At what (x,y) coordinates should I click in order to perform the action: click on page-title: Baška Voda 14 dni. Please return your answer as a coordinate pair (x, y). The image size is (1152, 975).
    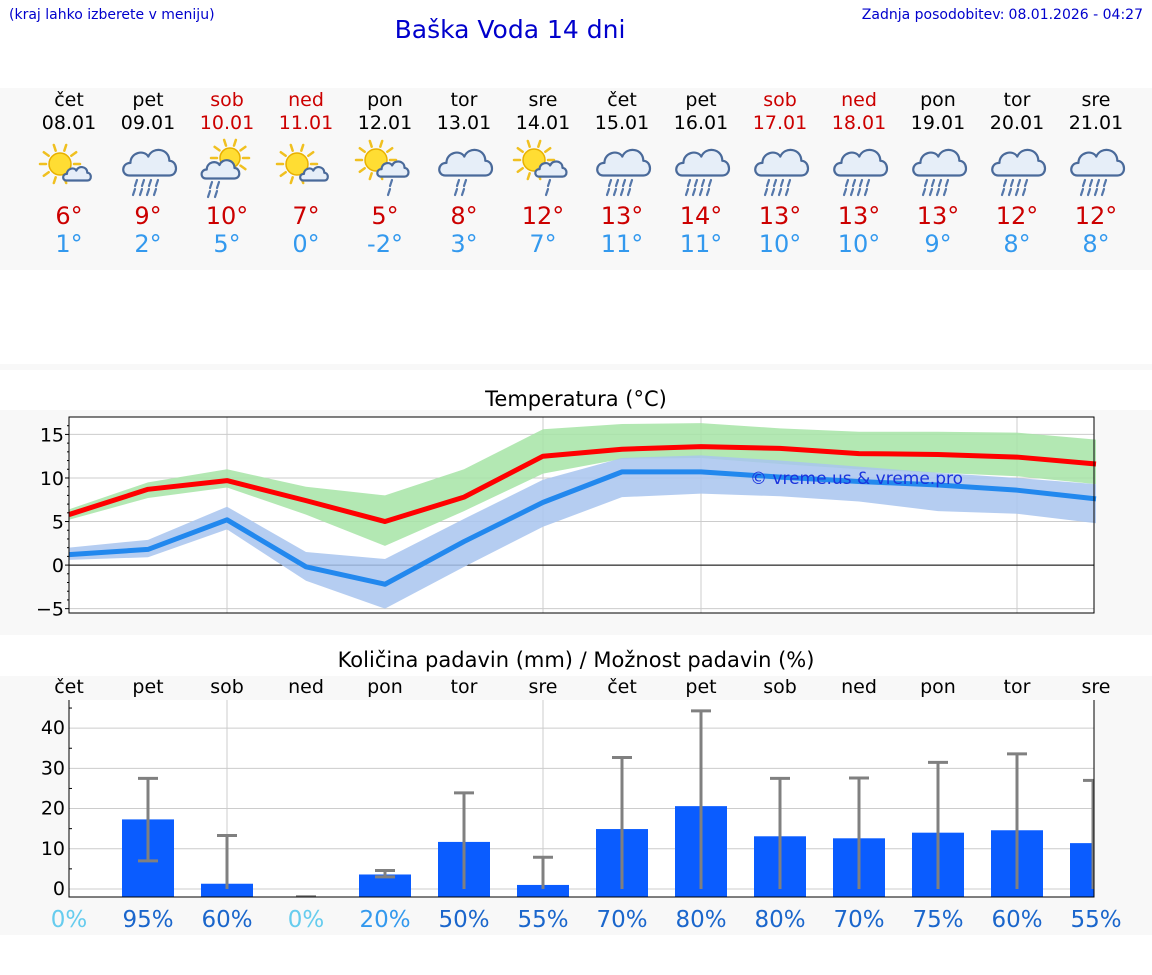
    Looking at the image, I should click on (510, 29).